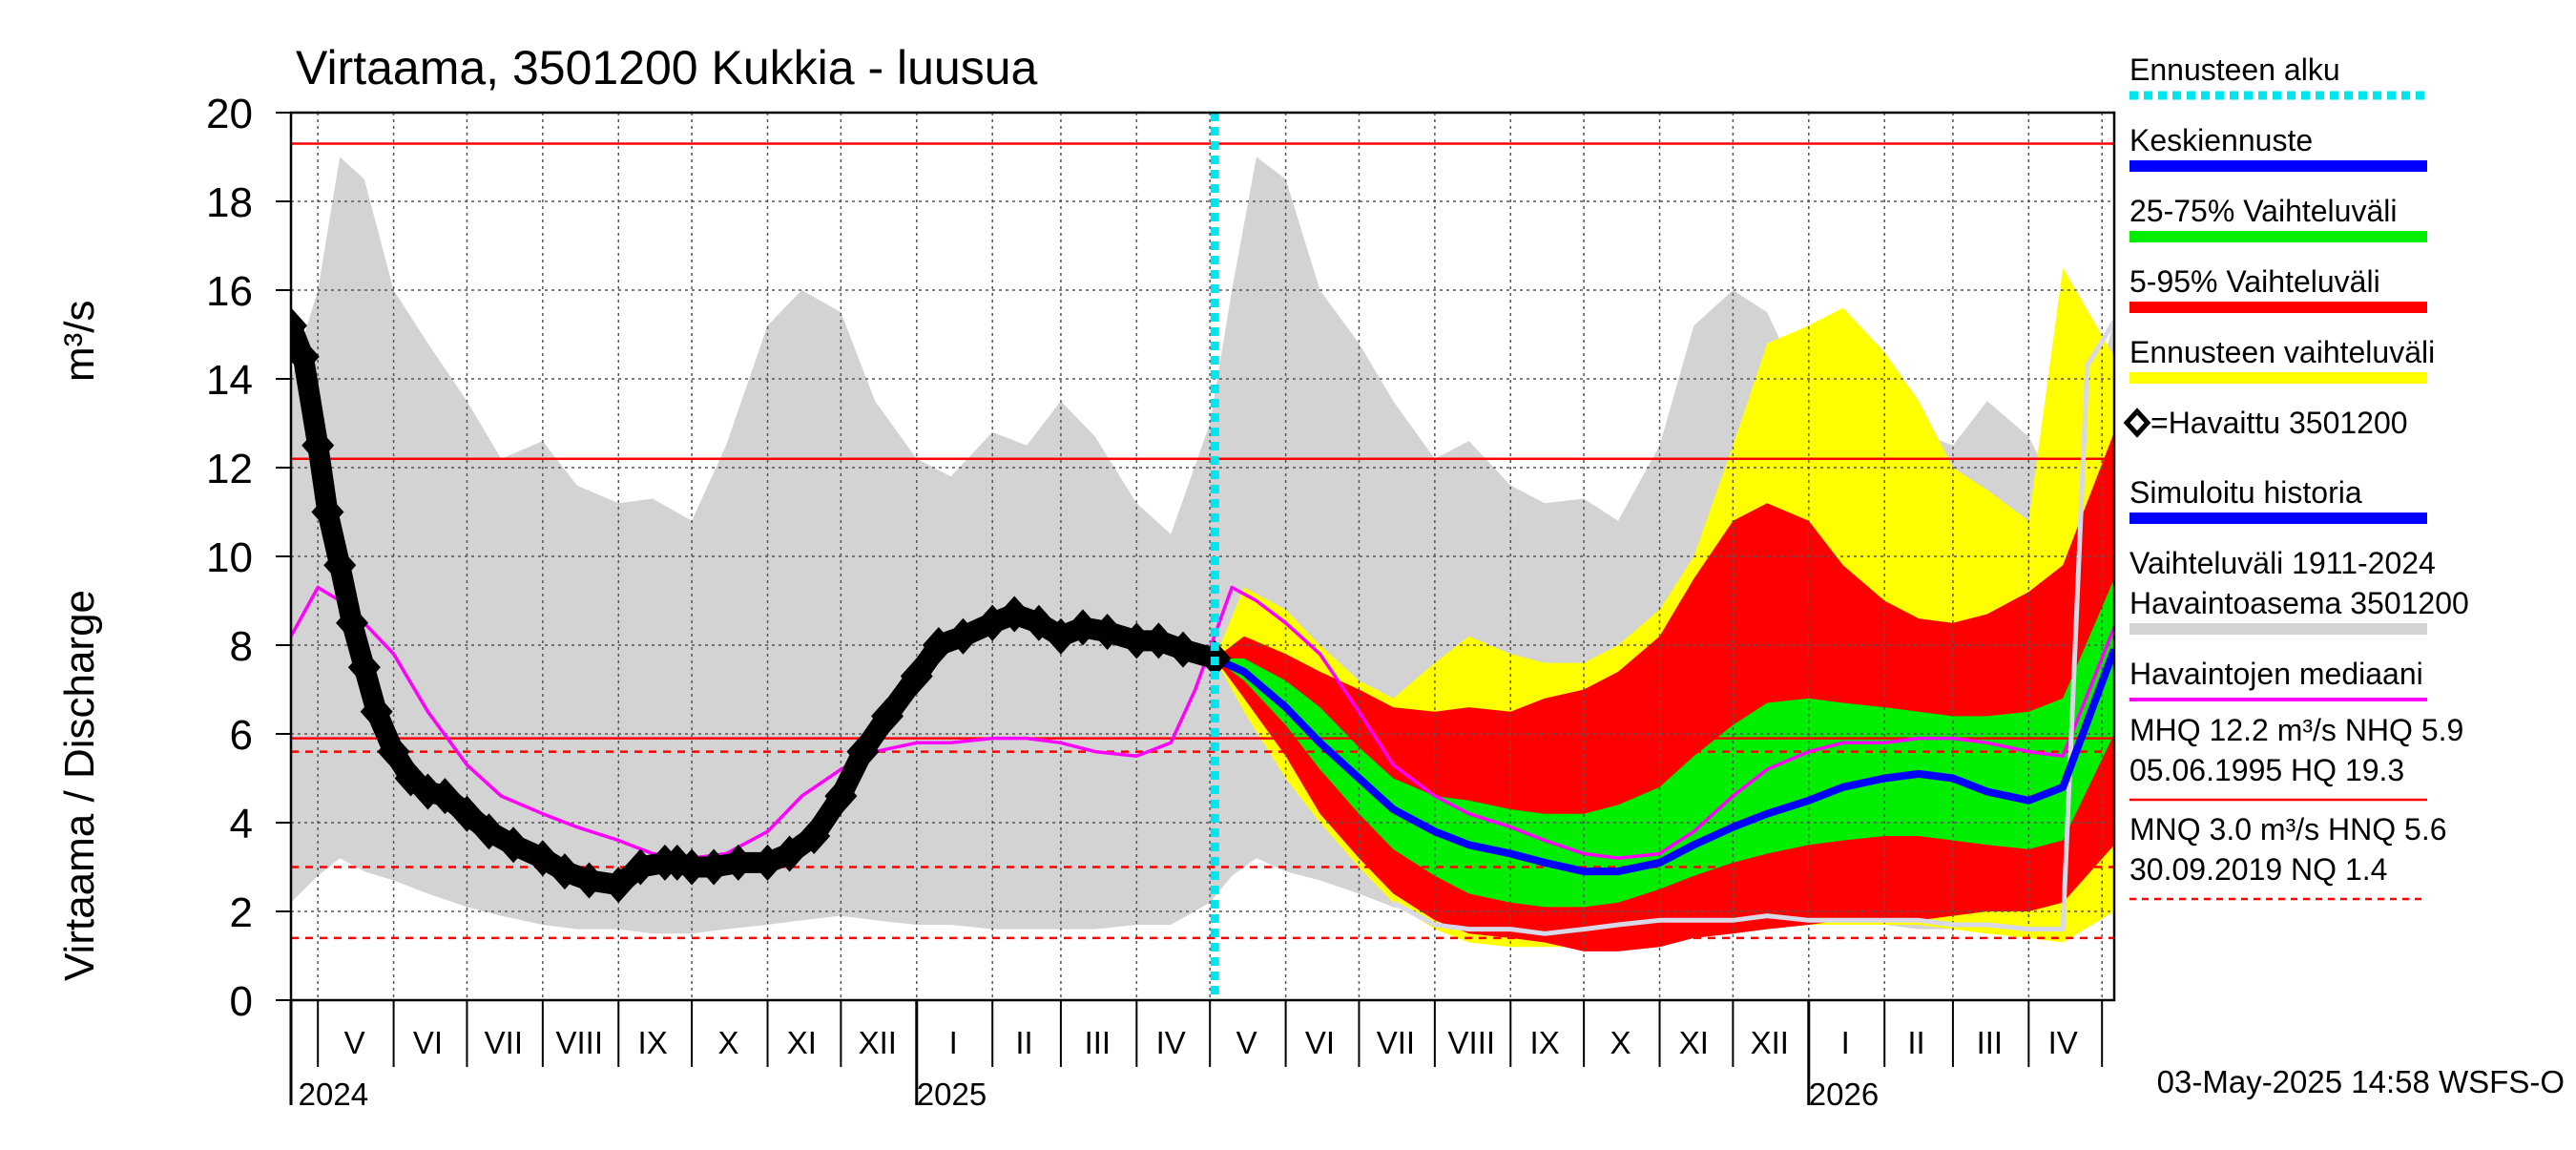 This screenshot has height=1150, width=2576. I want to click on footer-timestamp: 03-May-2025 14:58 WSFS-O, so click(2361, 1081).